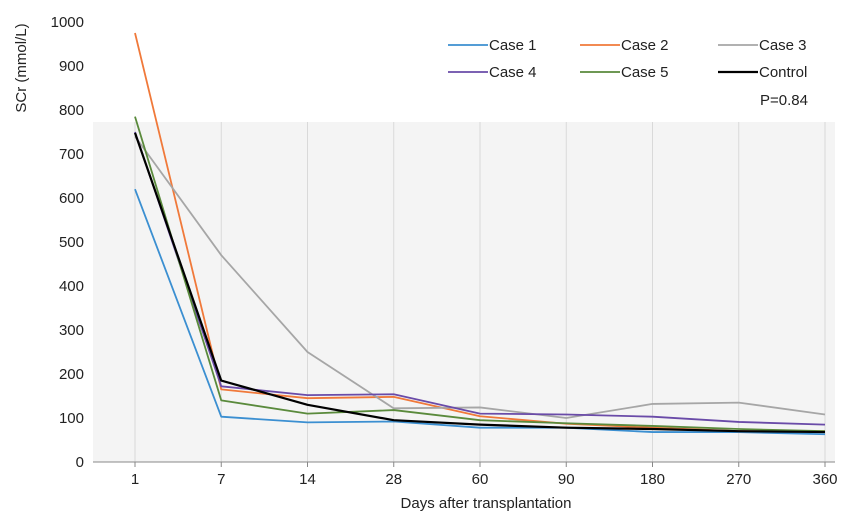  I want to click on y-tick-label: 700, so click(71, 154).